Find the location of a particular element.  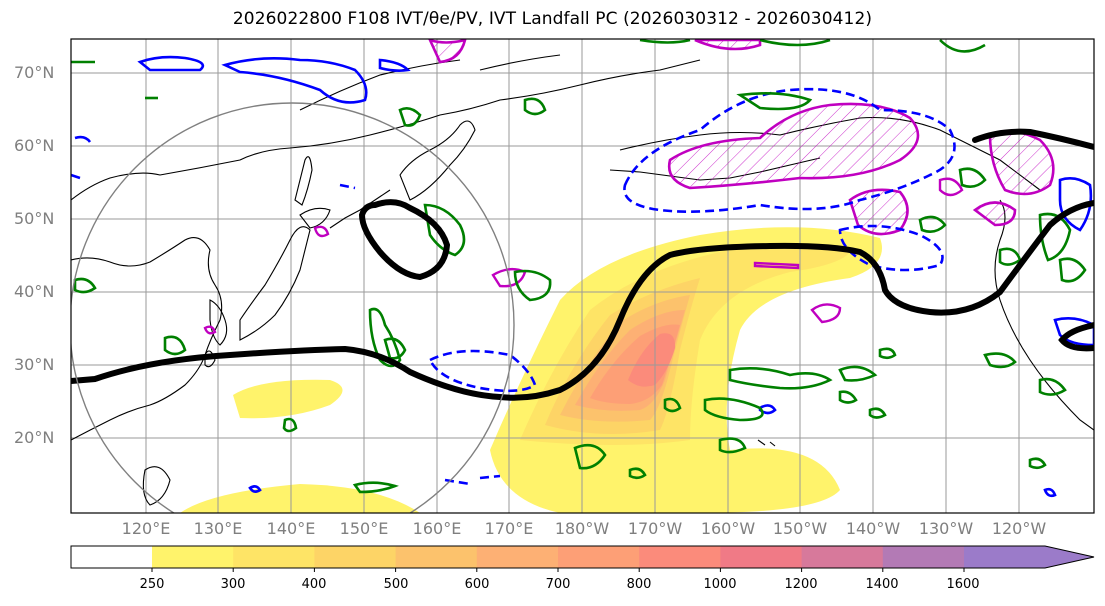

theta-e-east is located at coordinates (1076, 337).